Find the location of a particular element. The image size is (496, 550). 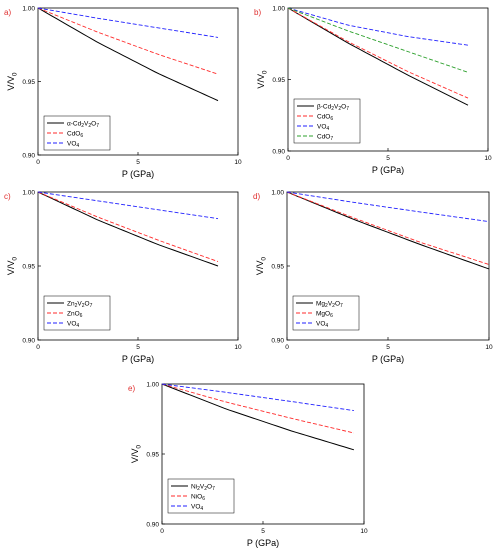

legend-label-2: ZnO6 is located at coordinates (75, 315).